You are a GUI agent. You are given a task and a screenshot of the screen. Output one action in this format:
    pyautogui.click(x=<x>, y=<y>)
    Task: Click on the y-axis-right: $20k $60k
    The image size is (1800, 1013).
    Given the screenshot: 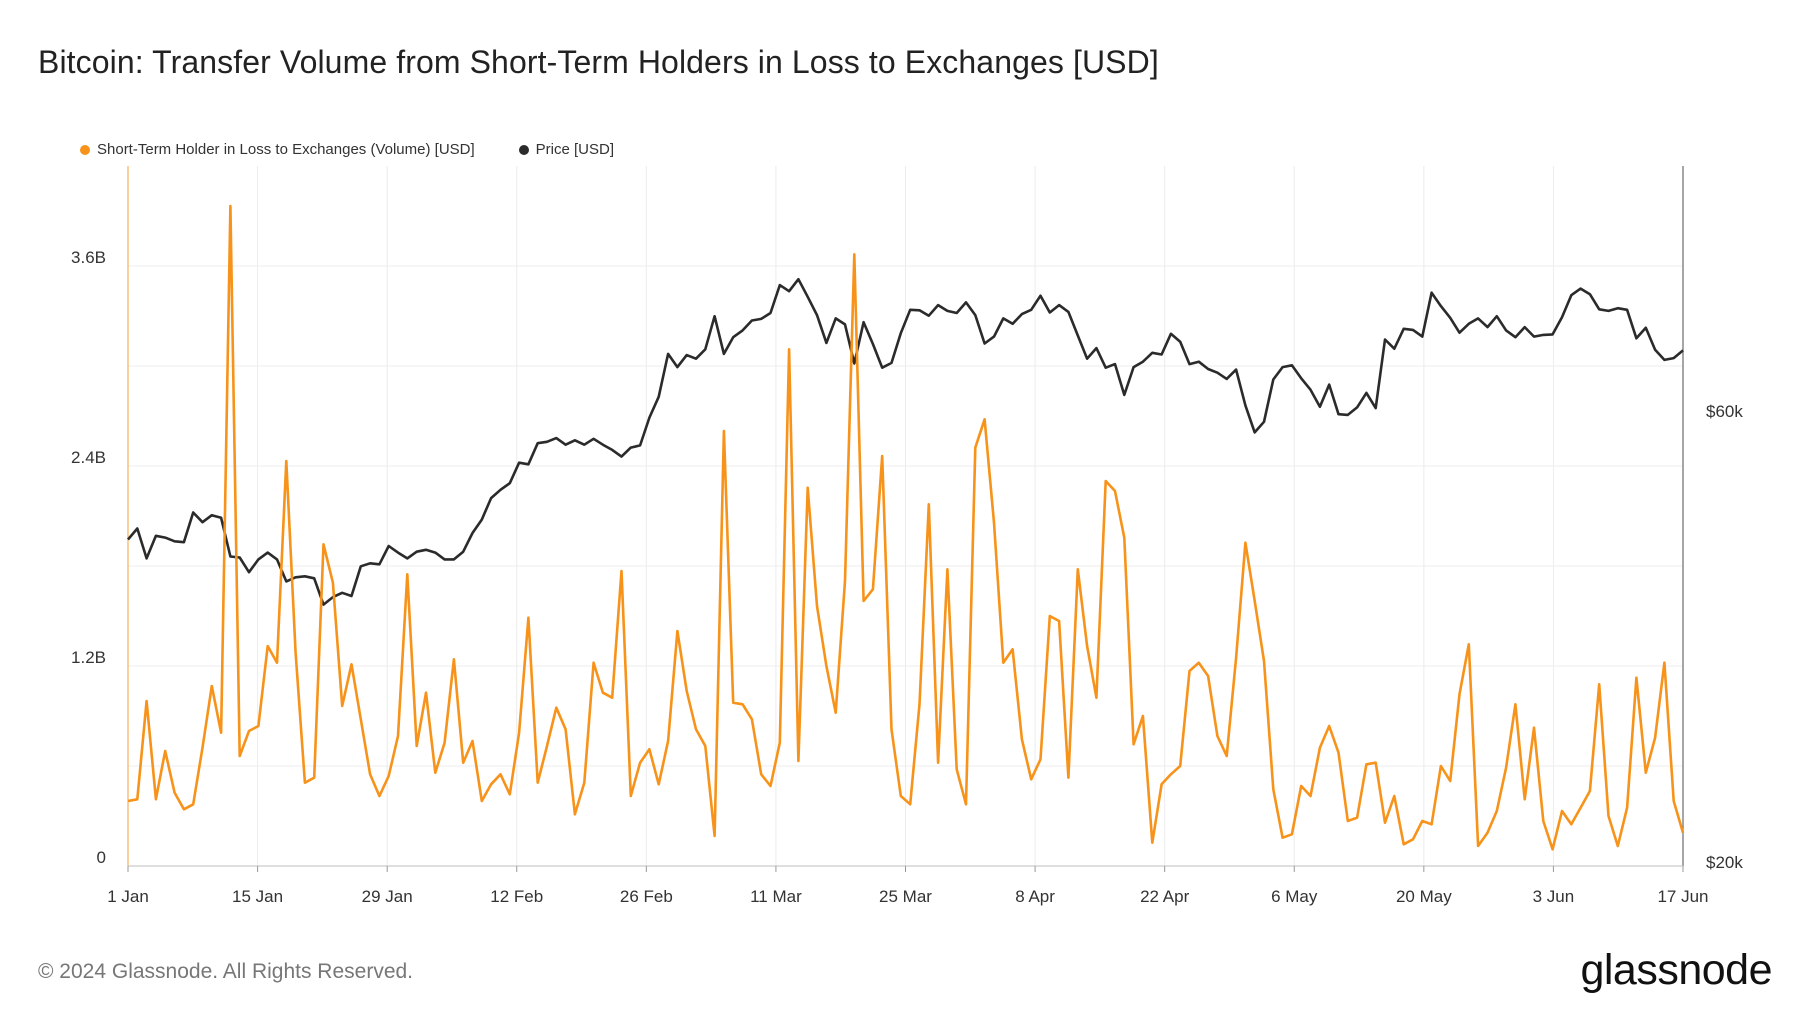 What is the action you would take?
    pyautogui.click(x=1724, y=637)
    